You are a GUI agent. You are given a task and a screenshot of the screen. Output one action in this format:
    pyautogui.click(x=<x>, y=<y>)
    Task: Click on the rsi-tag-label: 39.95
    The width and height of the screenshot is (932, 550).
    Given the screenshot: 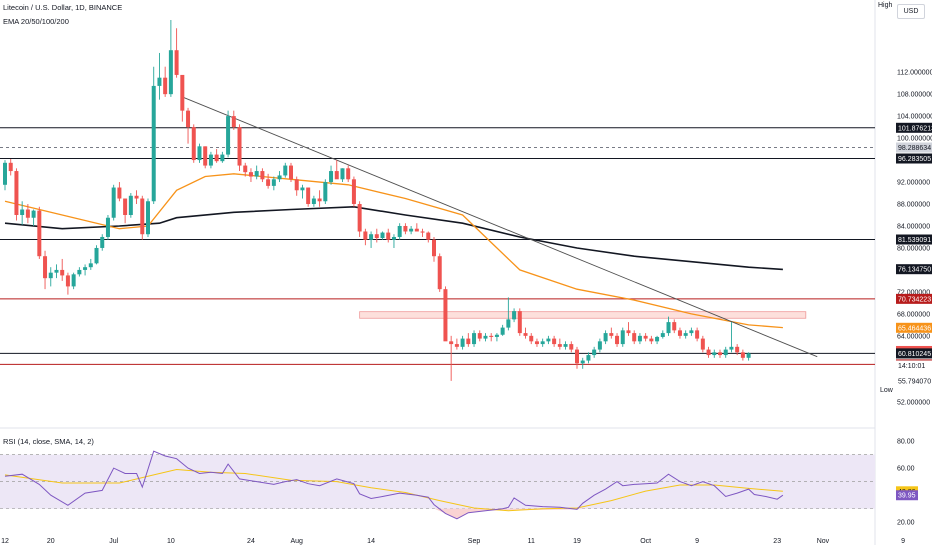 What is the action you would take?
    pyautogui.click(x=907, y=496)
    